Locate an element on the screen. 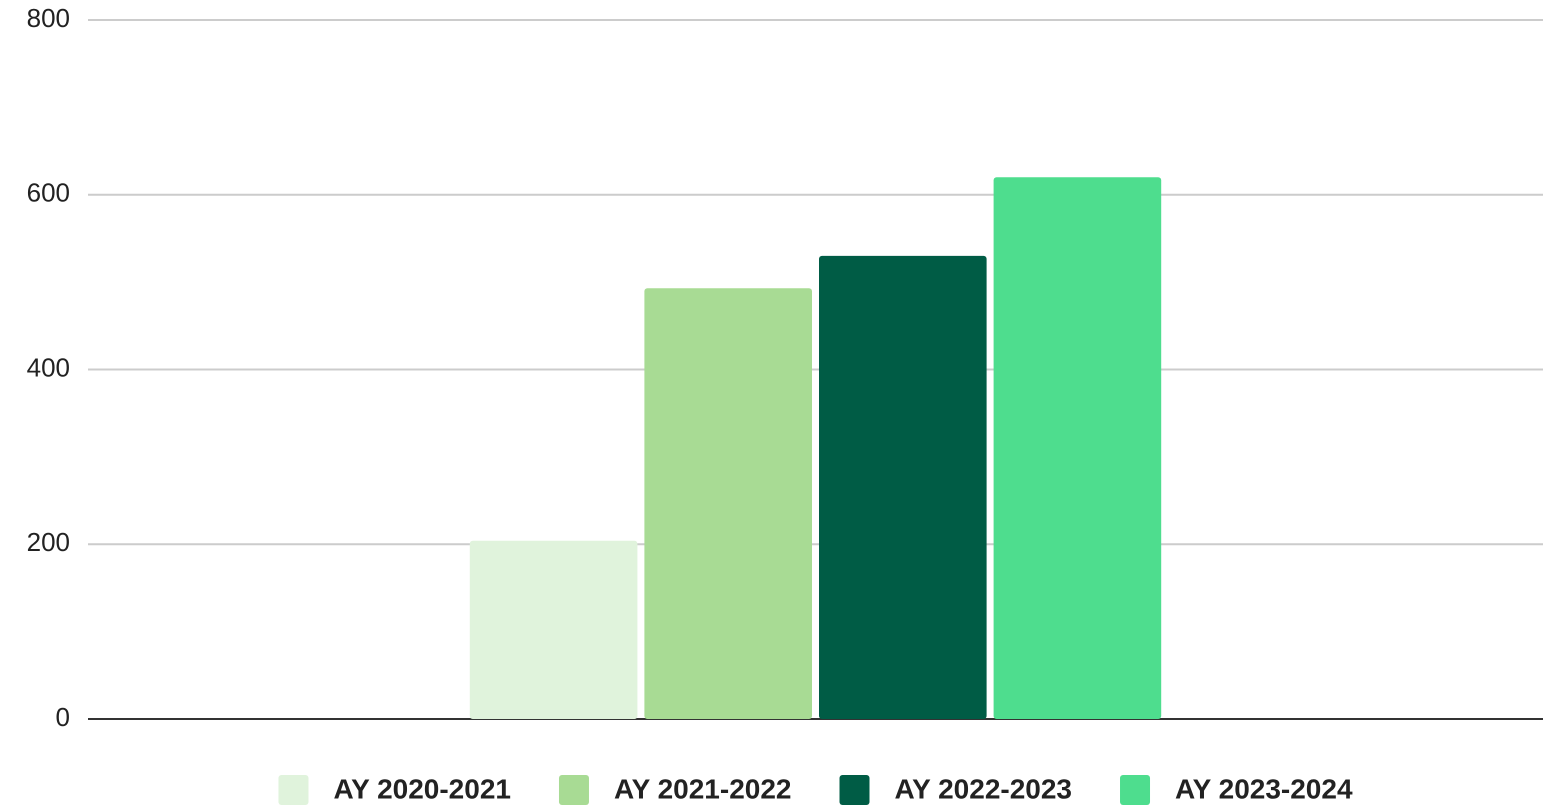 The height and width of the screenshot is (808, 1550). legend-label: AY 2023-2024 is located at coordinates (1264, 788).